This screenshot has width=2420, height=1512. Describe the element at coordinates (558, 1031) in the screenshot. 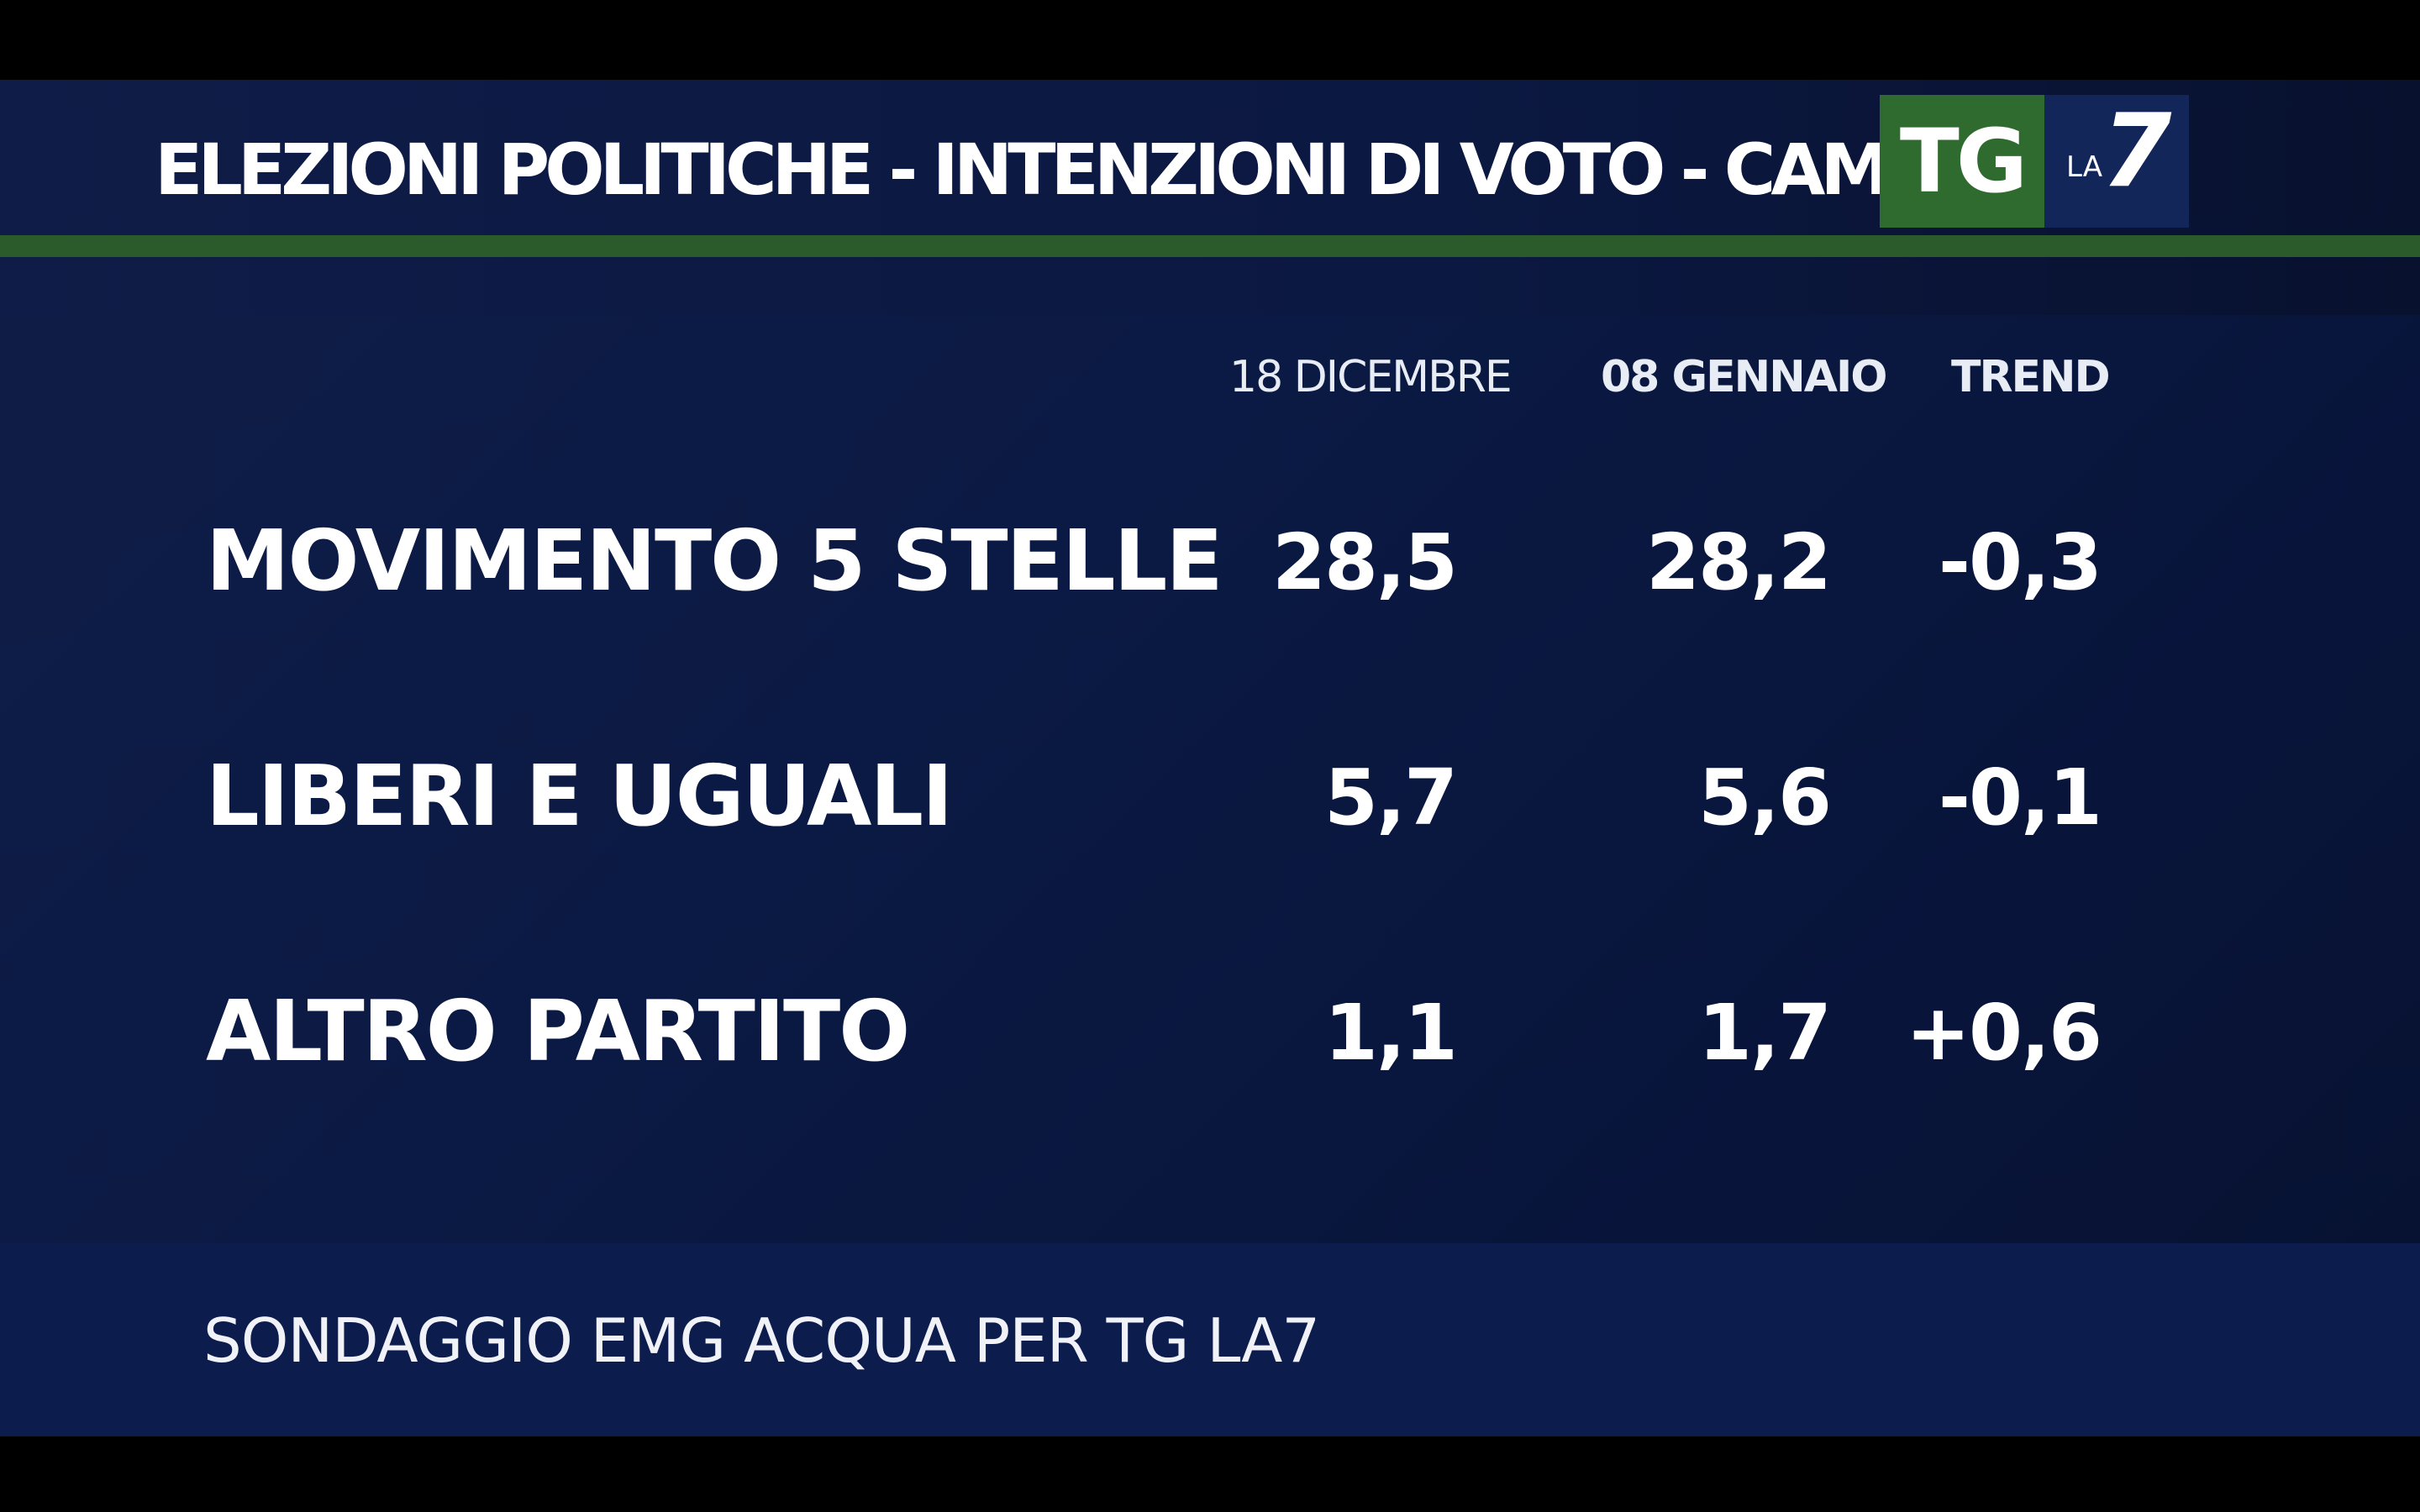

I see `party-label-altro-partito: ALTRO PARTITO` at that location.